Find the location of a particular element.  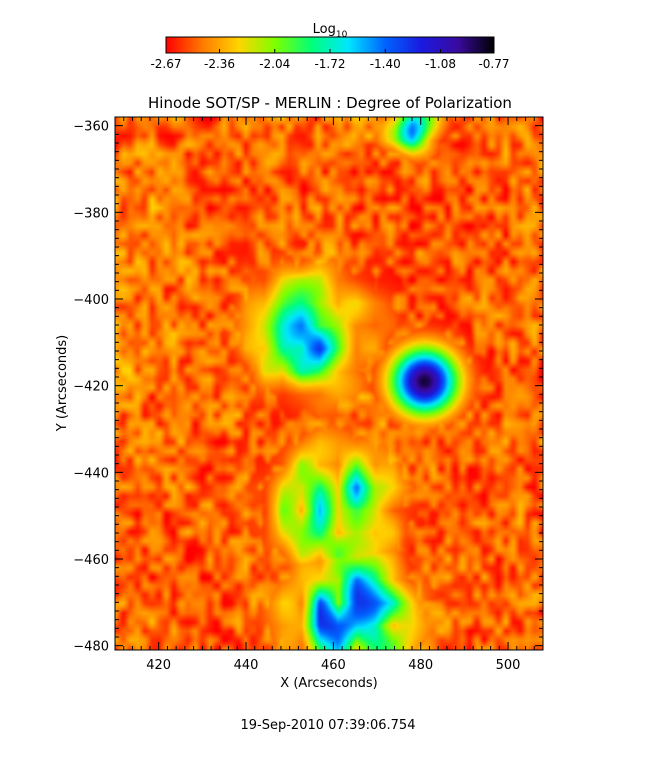

y-tick-label: −440 is located at coordinates (91, 473).